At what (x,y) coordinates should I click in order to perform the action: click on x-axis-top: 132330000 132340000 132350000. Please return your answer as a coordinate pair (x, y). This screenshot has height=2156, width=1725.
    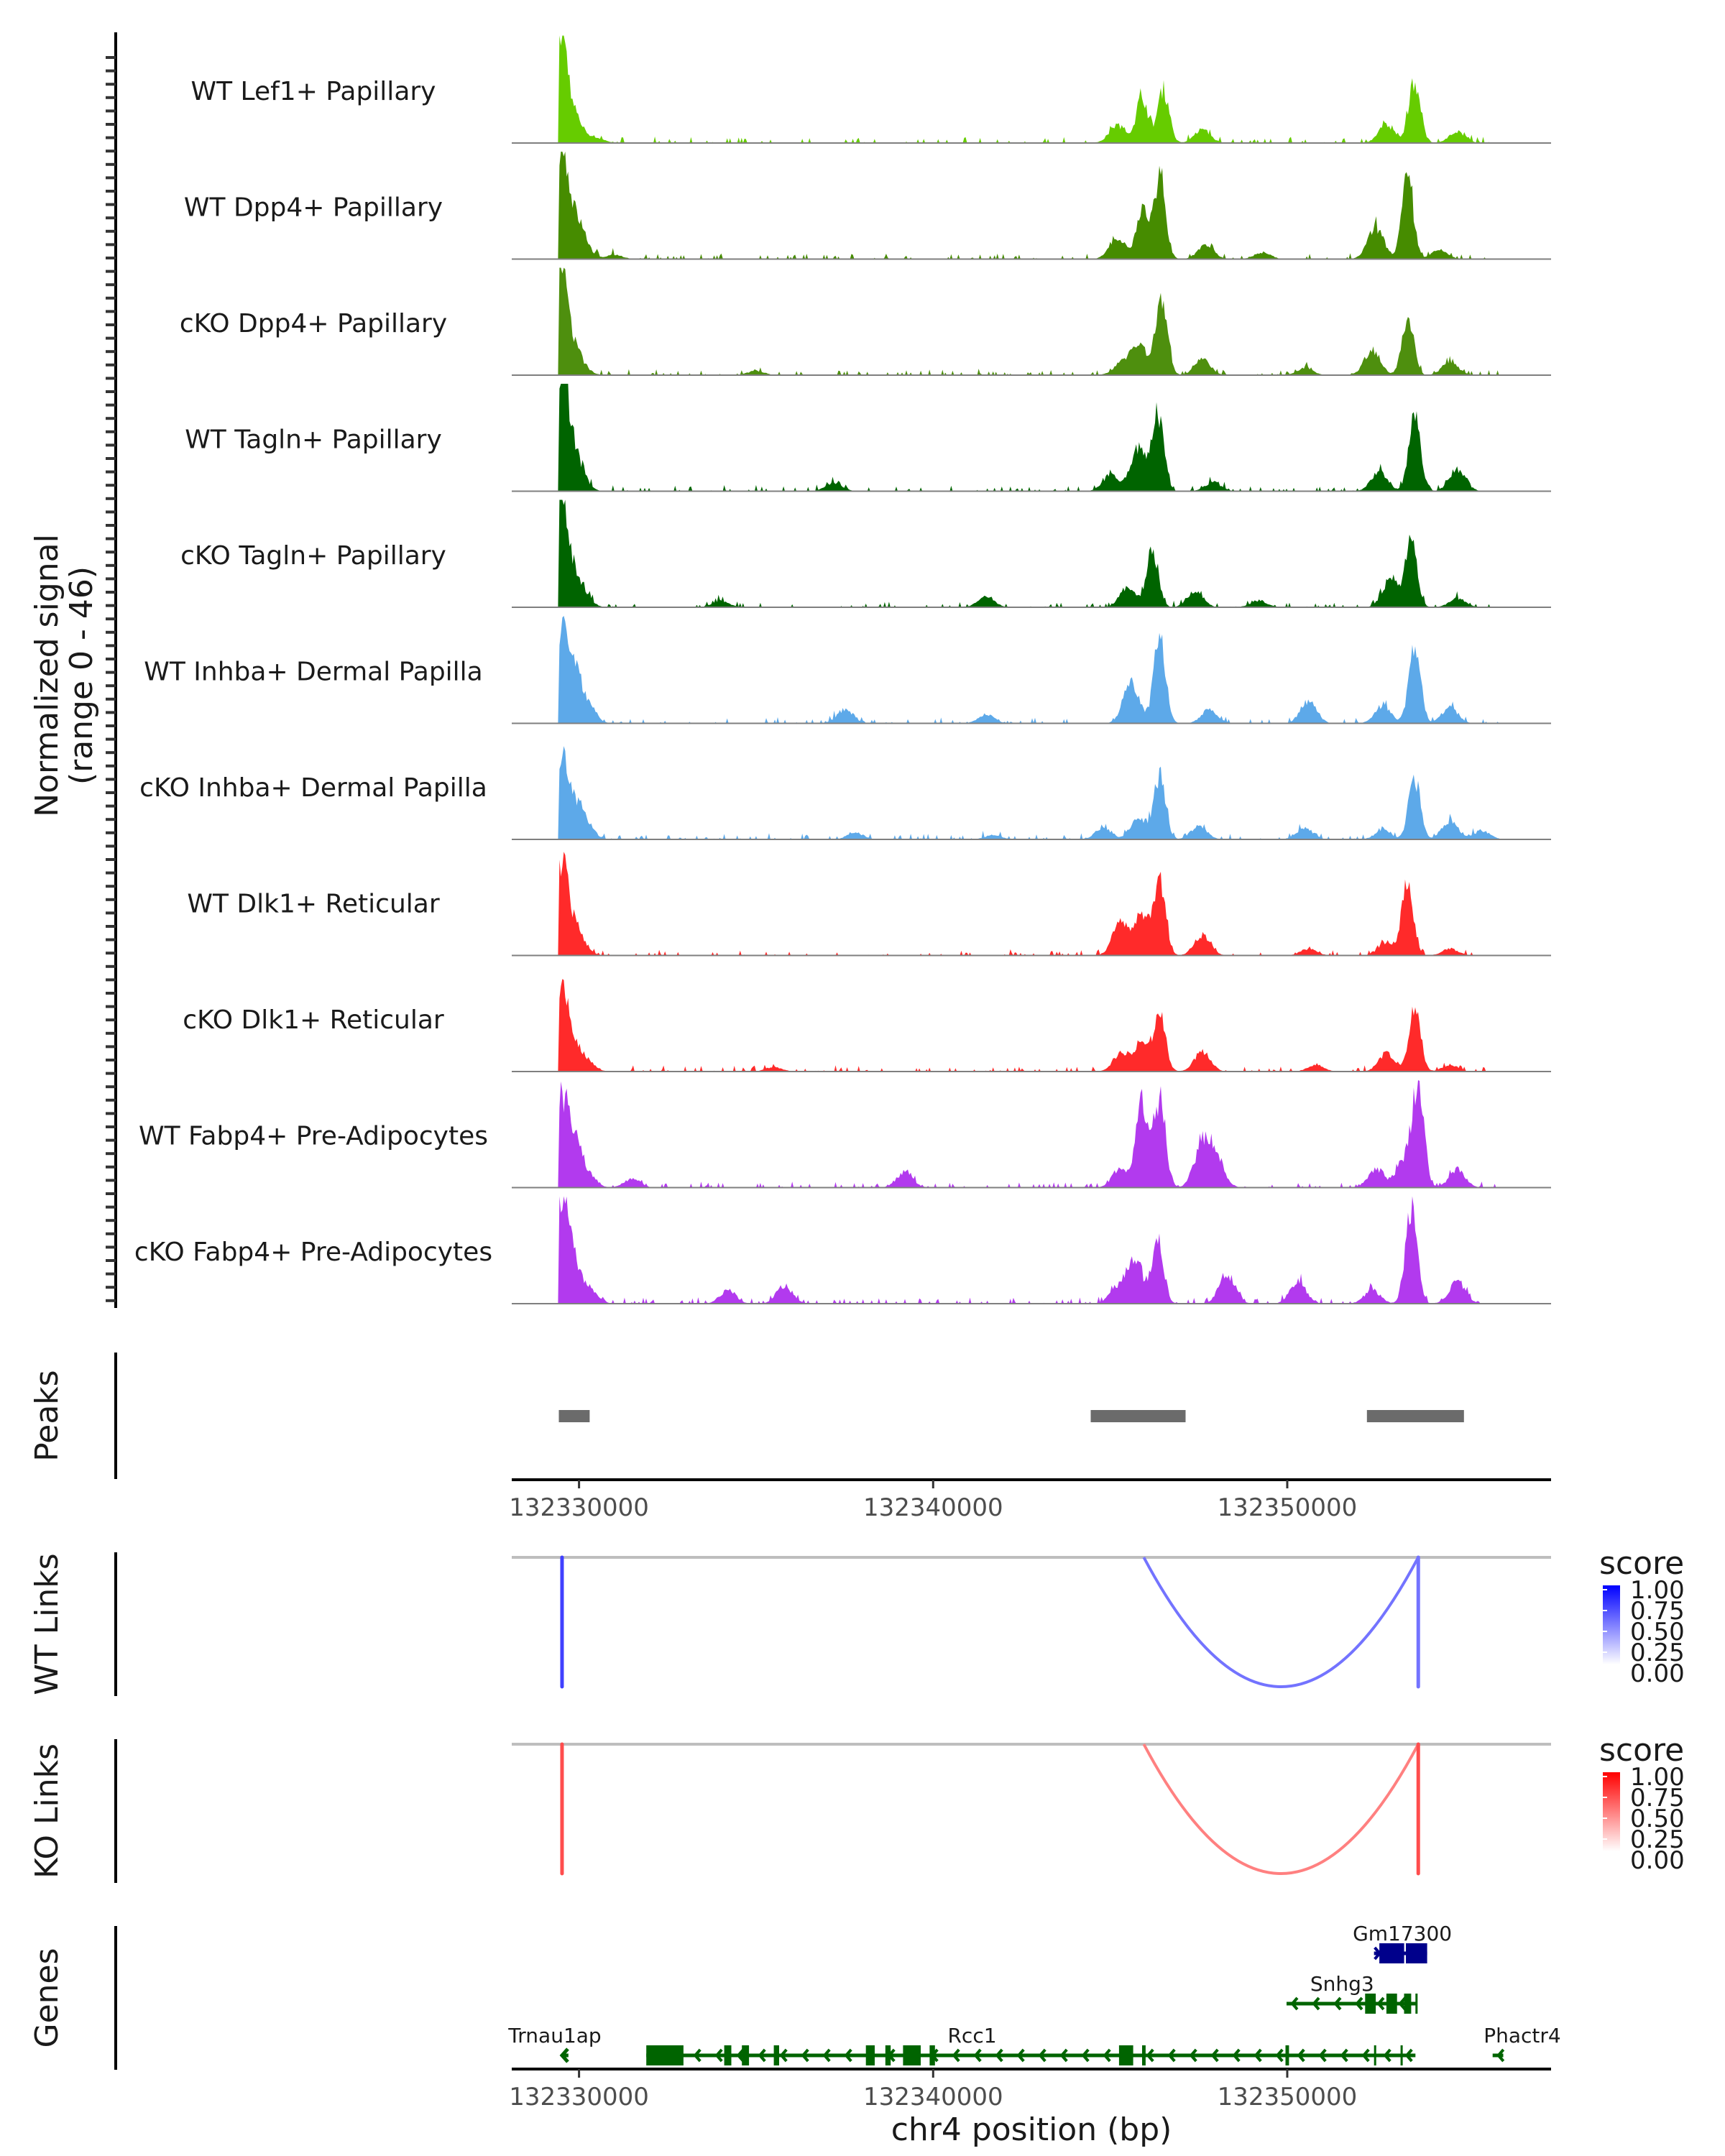
    Looking at the image, I should click on (1030, 1500).